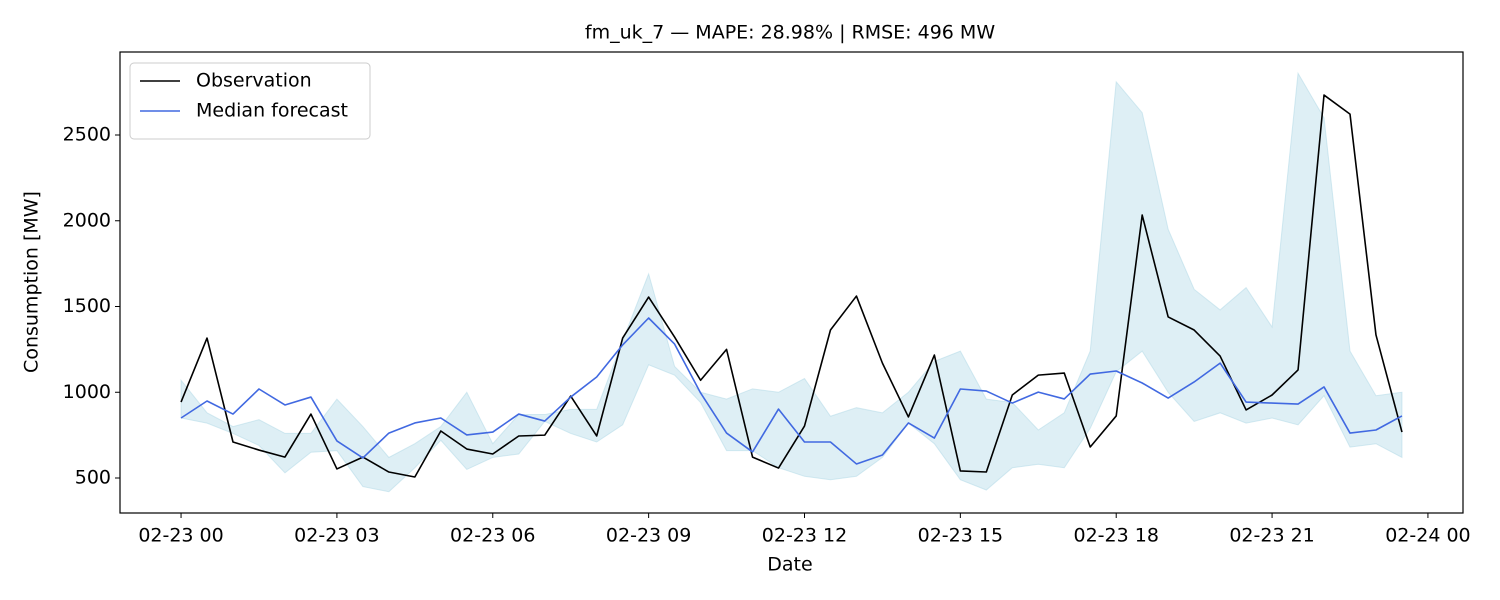 The width and height of the screenshot is (1500, 600). What do you see at coordinates (87, 135) in the screenshot?
I see `y-tick-label: 2500` at bounding box center [87, 135].